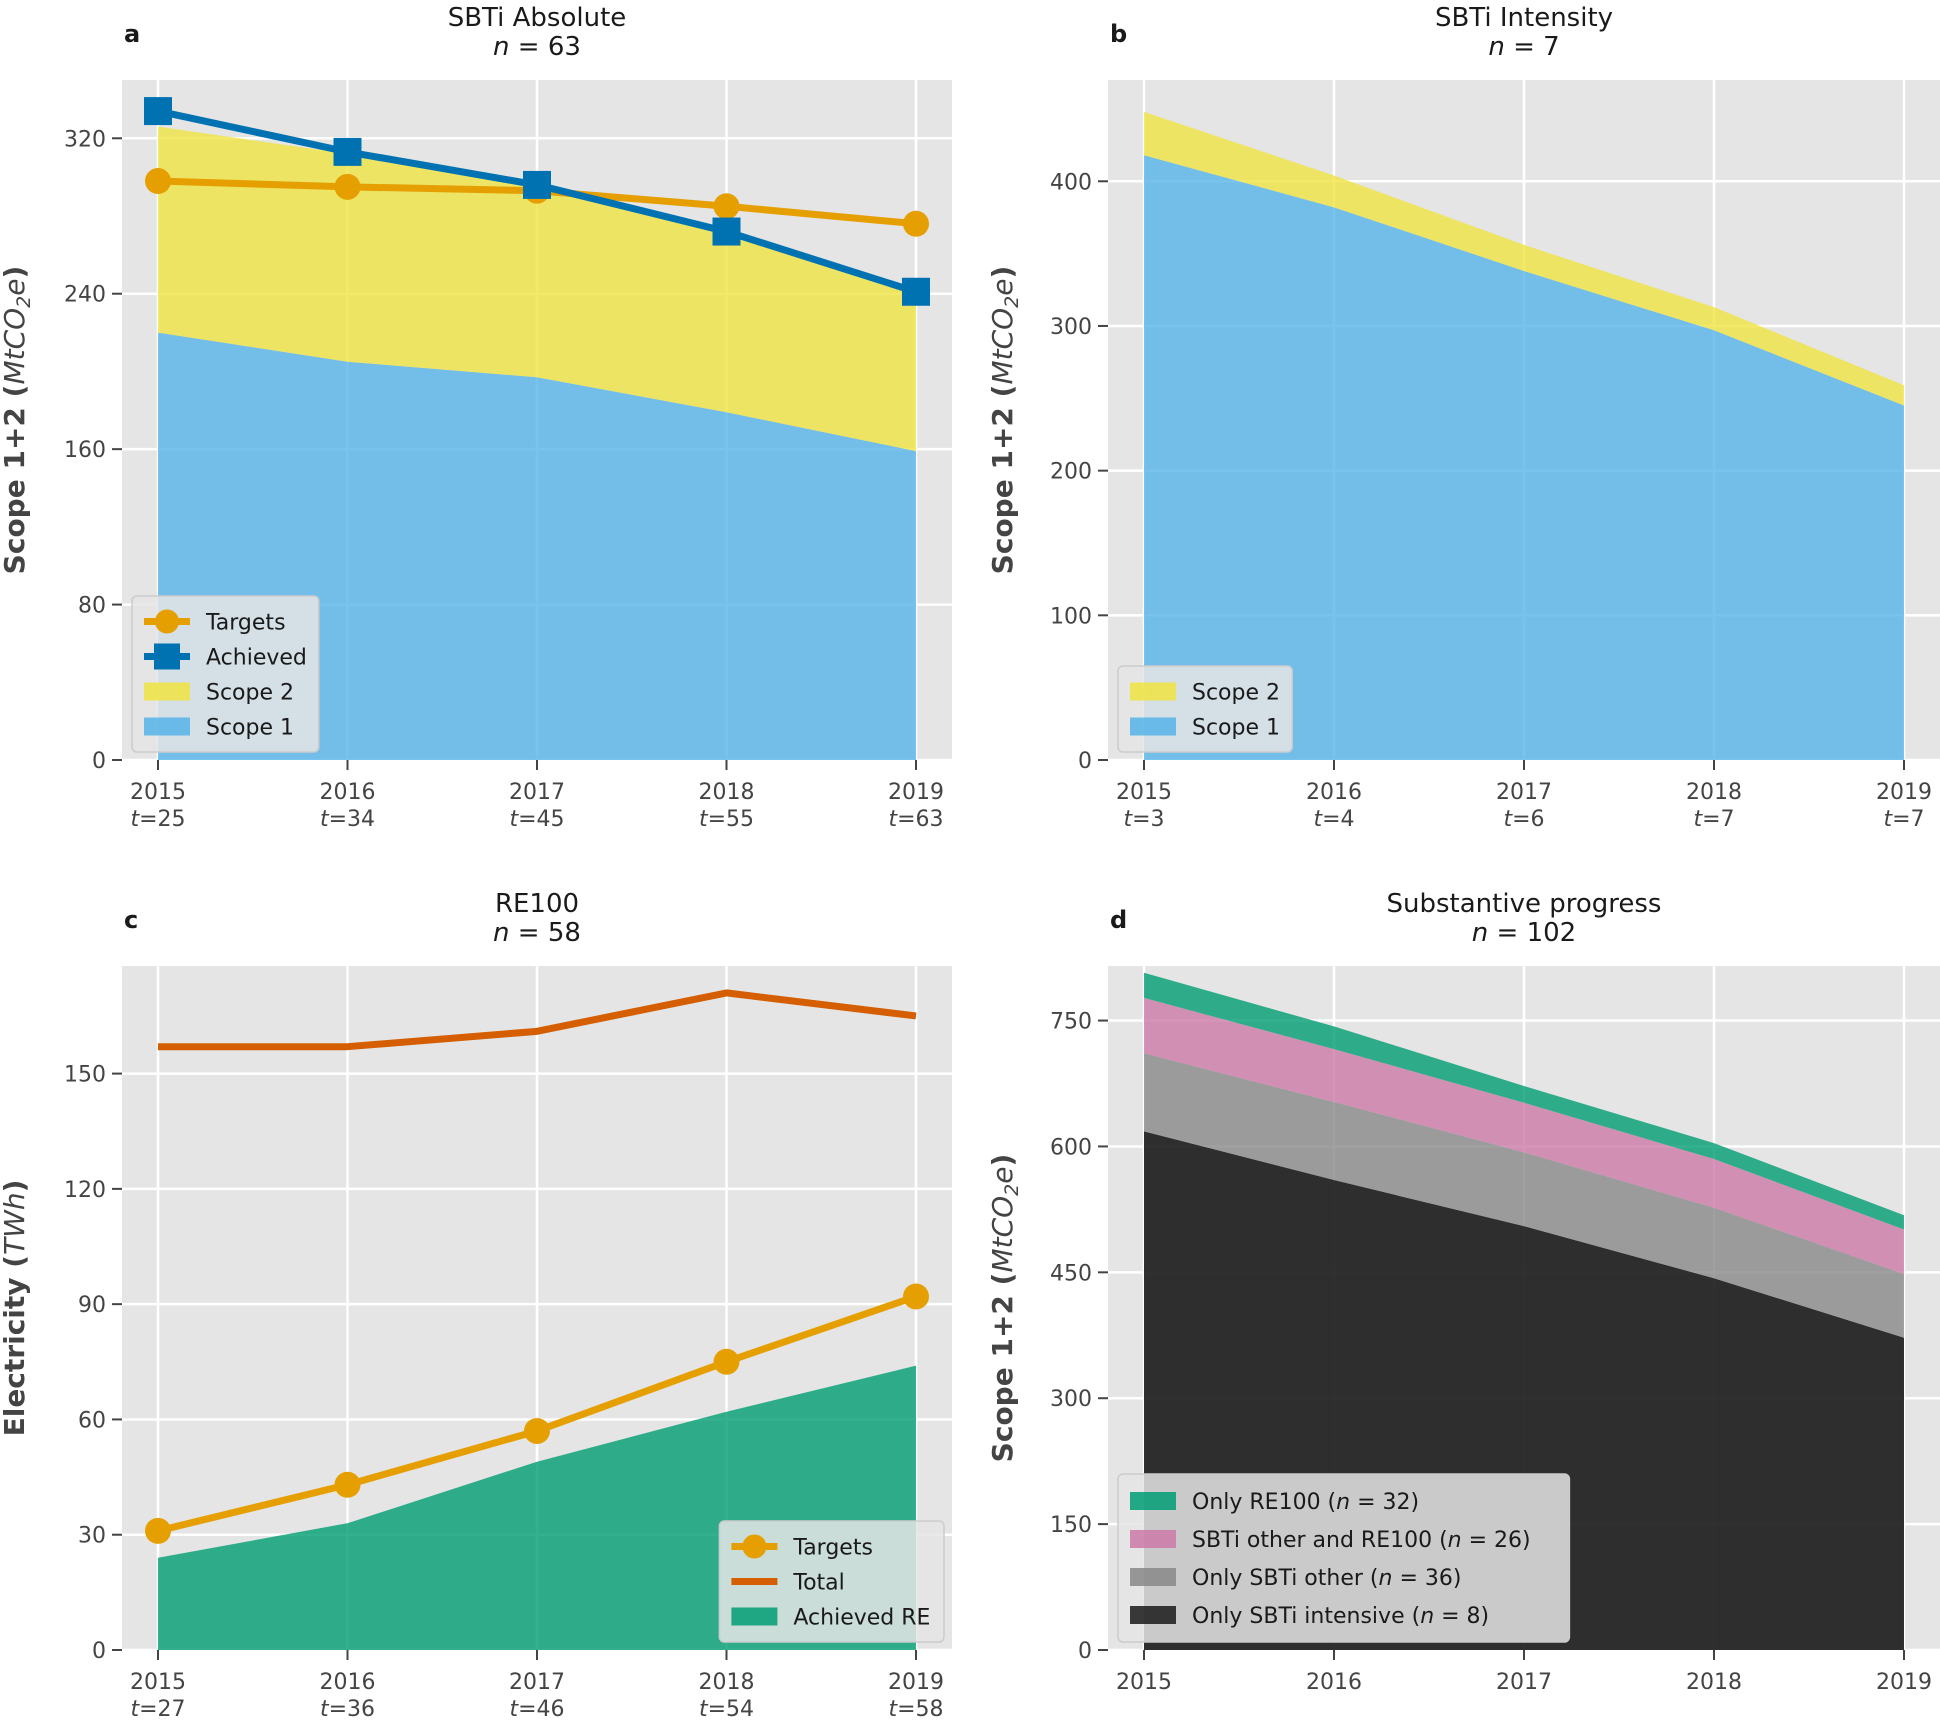  What do you see at coordinates (1071, 1147) in the screenshot?
I see `y-tick-label: 600` at bounding box center [1071, 1147].